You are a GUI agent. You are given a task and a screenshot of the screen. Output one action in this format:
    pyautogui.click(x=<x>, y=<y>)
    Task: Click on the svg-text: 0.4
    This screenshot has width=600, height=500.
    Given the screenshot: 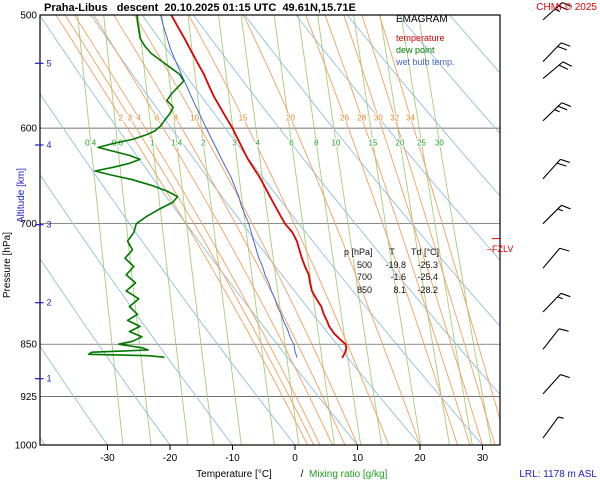 What is the action you would take?
    pyautogui.click(x=91, y=142)
    